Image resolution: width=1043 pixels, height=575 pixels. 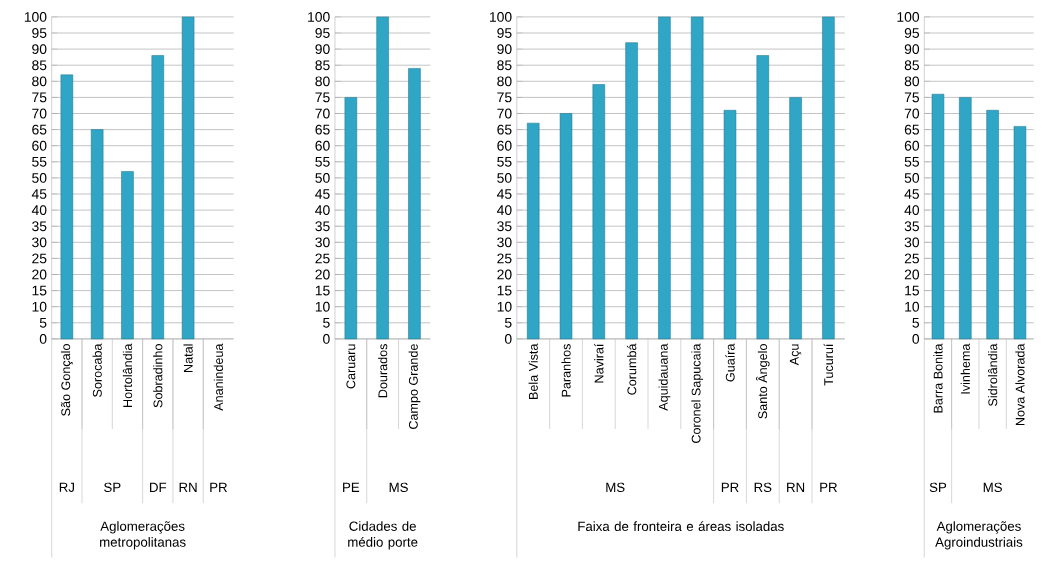 I want to click on x-axis-title: Aglomerações metropolitanas, so click(x=143, y=535).